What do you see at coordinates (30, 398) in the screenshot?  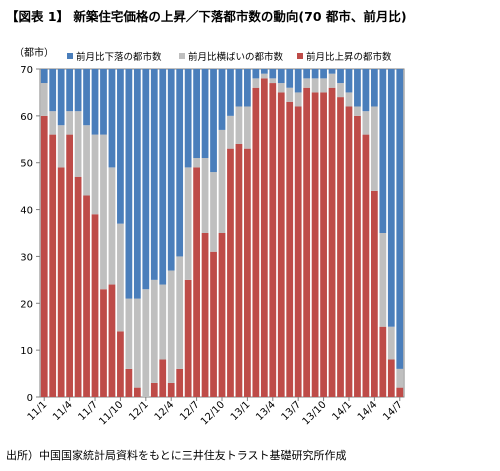 I see `y-tick-label: 0` at bounding box center [30, 398].